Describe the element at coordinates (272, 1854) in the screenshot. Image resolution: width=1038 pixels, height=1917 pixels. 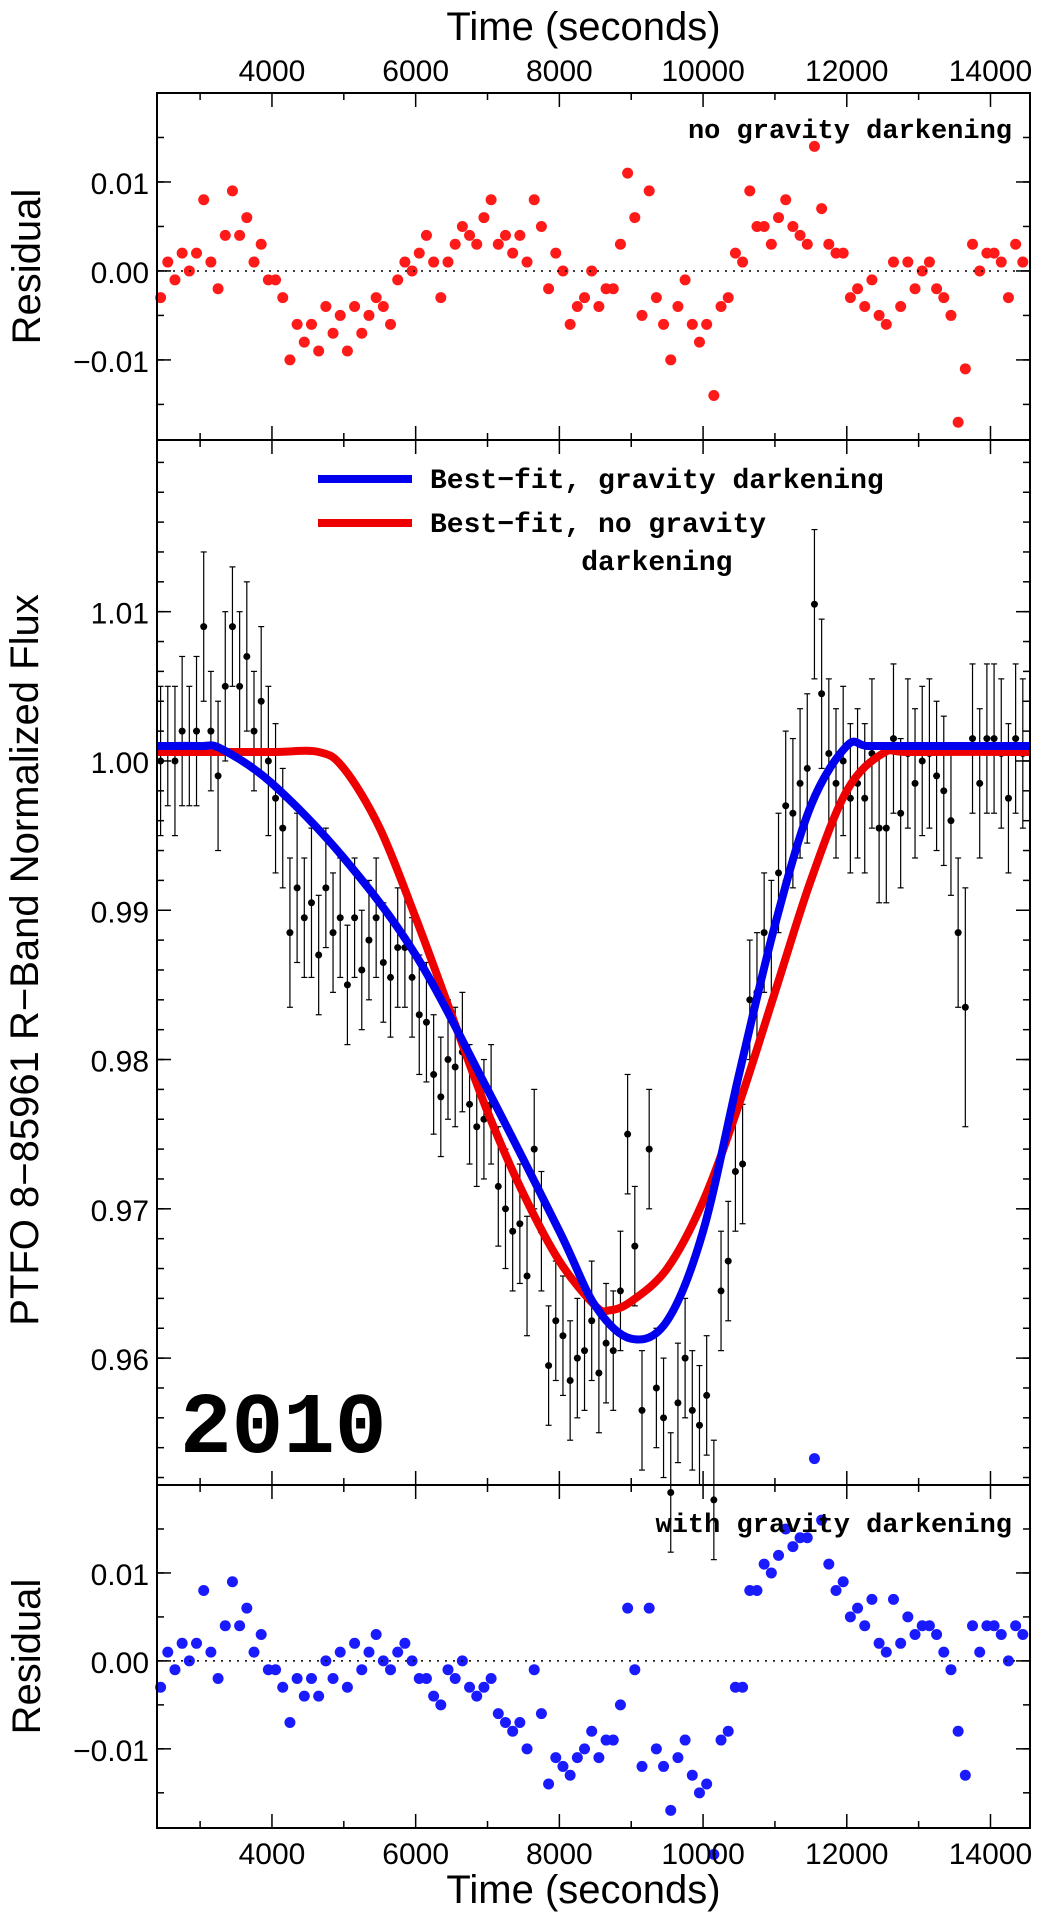
I see `x-tick-label: 4000` at that location.